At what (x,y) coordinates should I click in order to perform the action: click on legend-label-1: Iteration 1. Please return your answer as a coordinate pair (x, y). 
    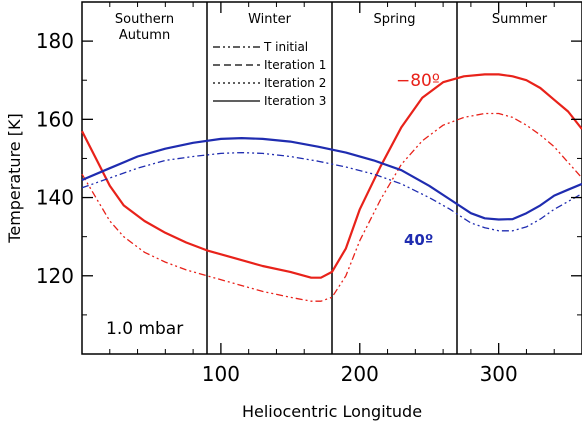
    Looking at the image, I should click on (295, 65).